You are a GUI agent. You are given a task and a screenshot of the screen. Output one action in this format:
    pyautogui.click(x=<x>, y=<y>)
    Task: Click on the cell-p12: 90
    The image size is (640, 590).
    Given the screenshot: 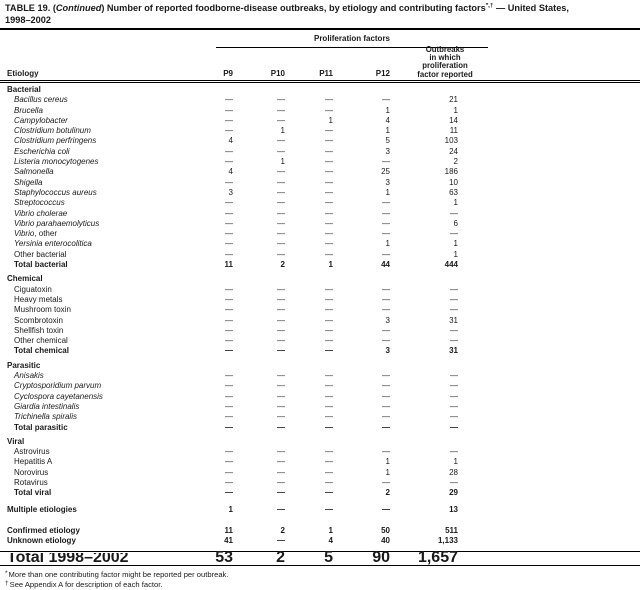 What is the action you would take?
    pyautogui.click(x=381, y=558)
    